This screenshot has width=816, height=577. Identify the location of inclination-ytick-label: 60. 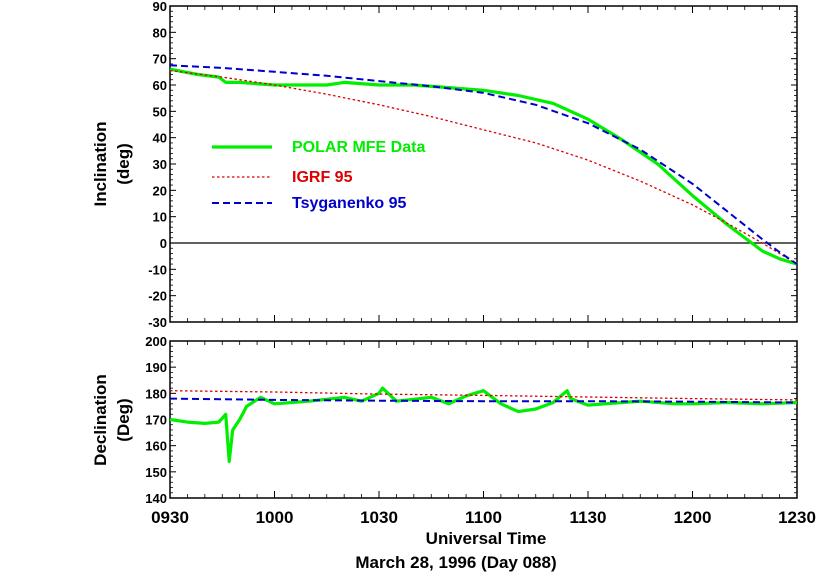
(160, 85).